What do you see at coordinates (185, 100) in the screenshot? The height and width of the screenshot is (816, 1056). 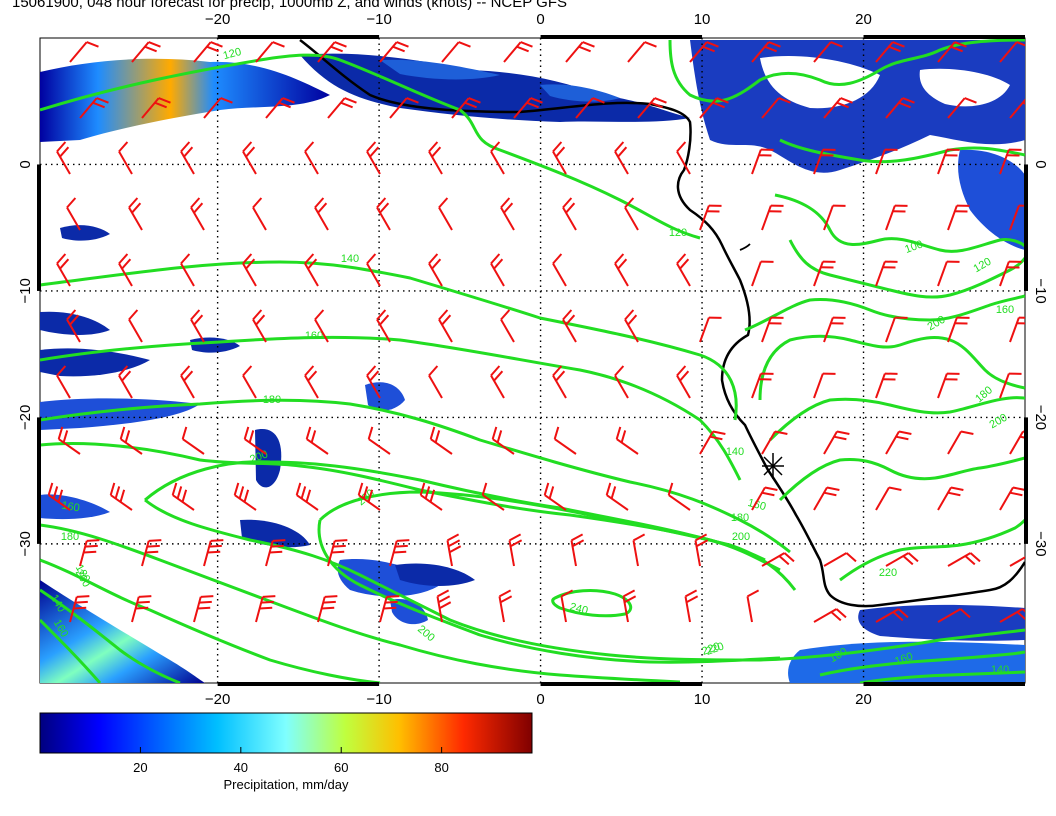 I see `precip-itcz-west` at bounding box center [185, 100].